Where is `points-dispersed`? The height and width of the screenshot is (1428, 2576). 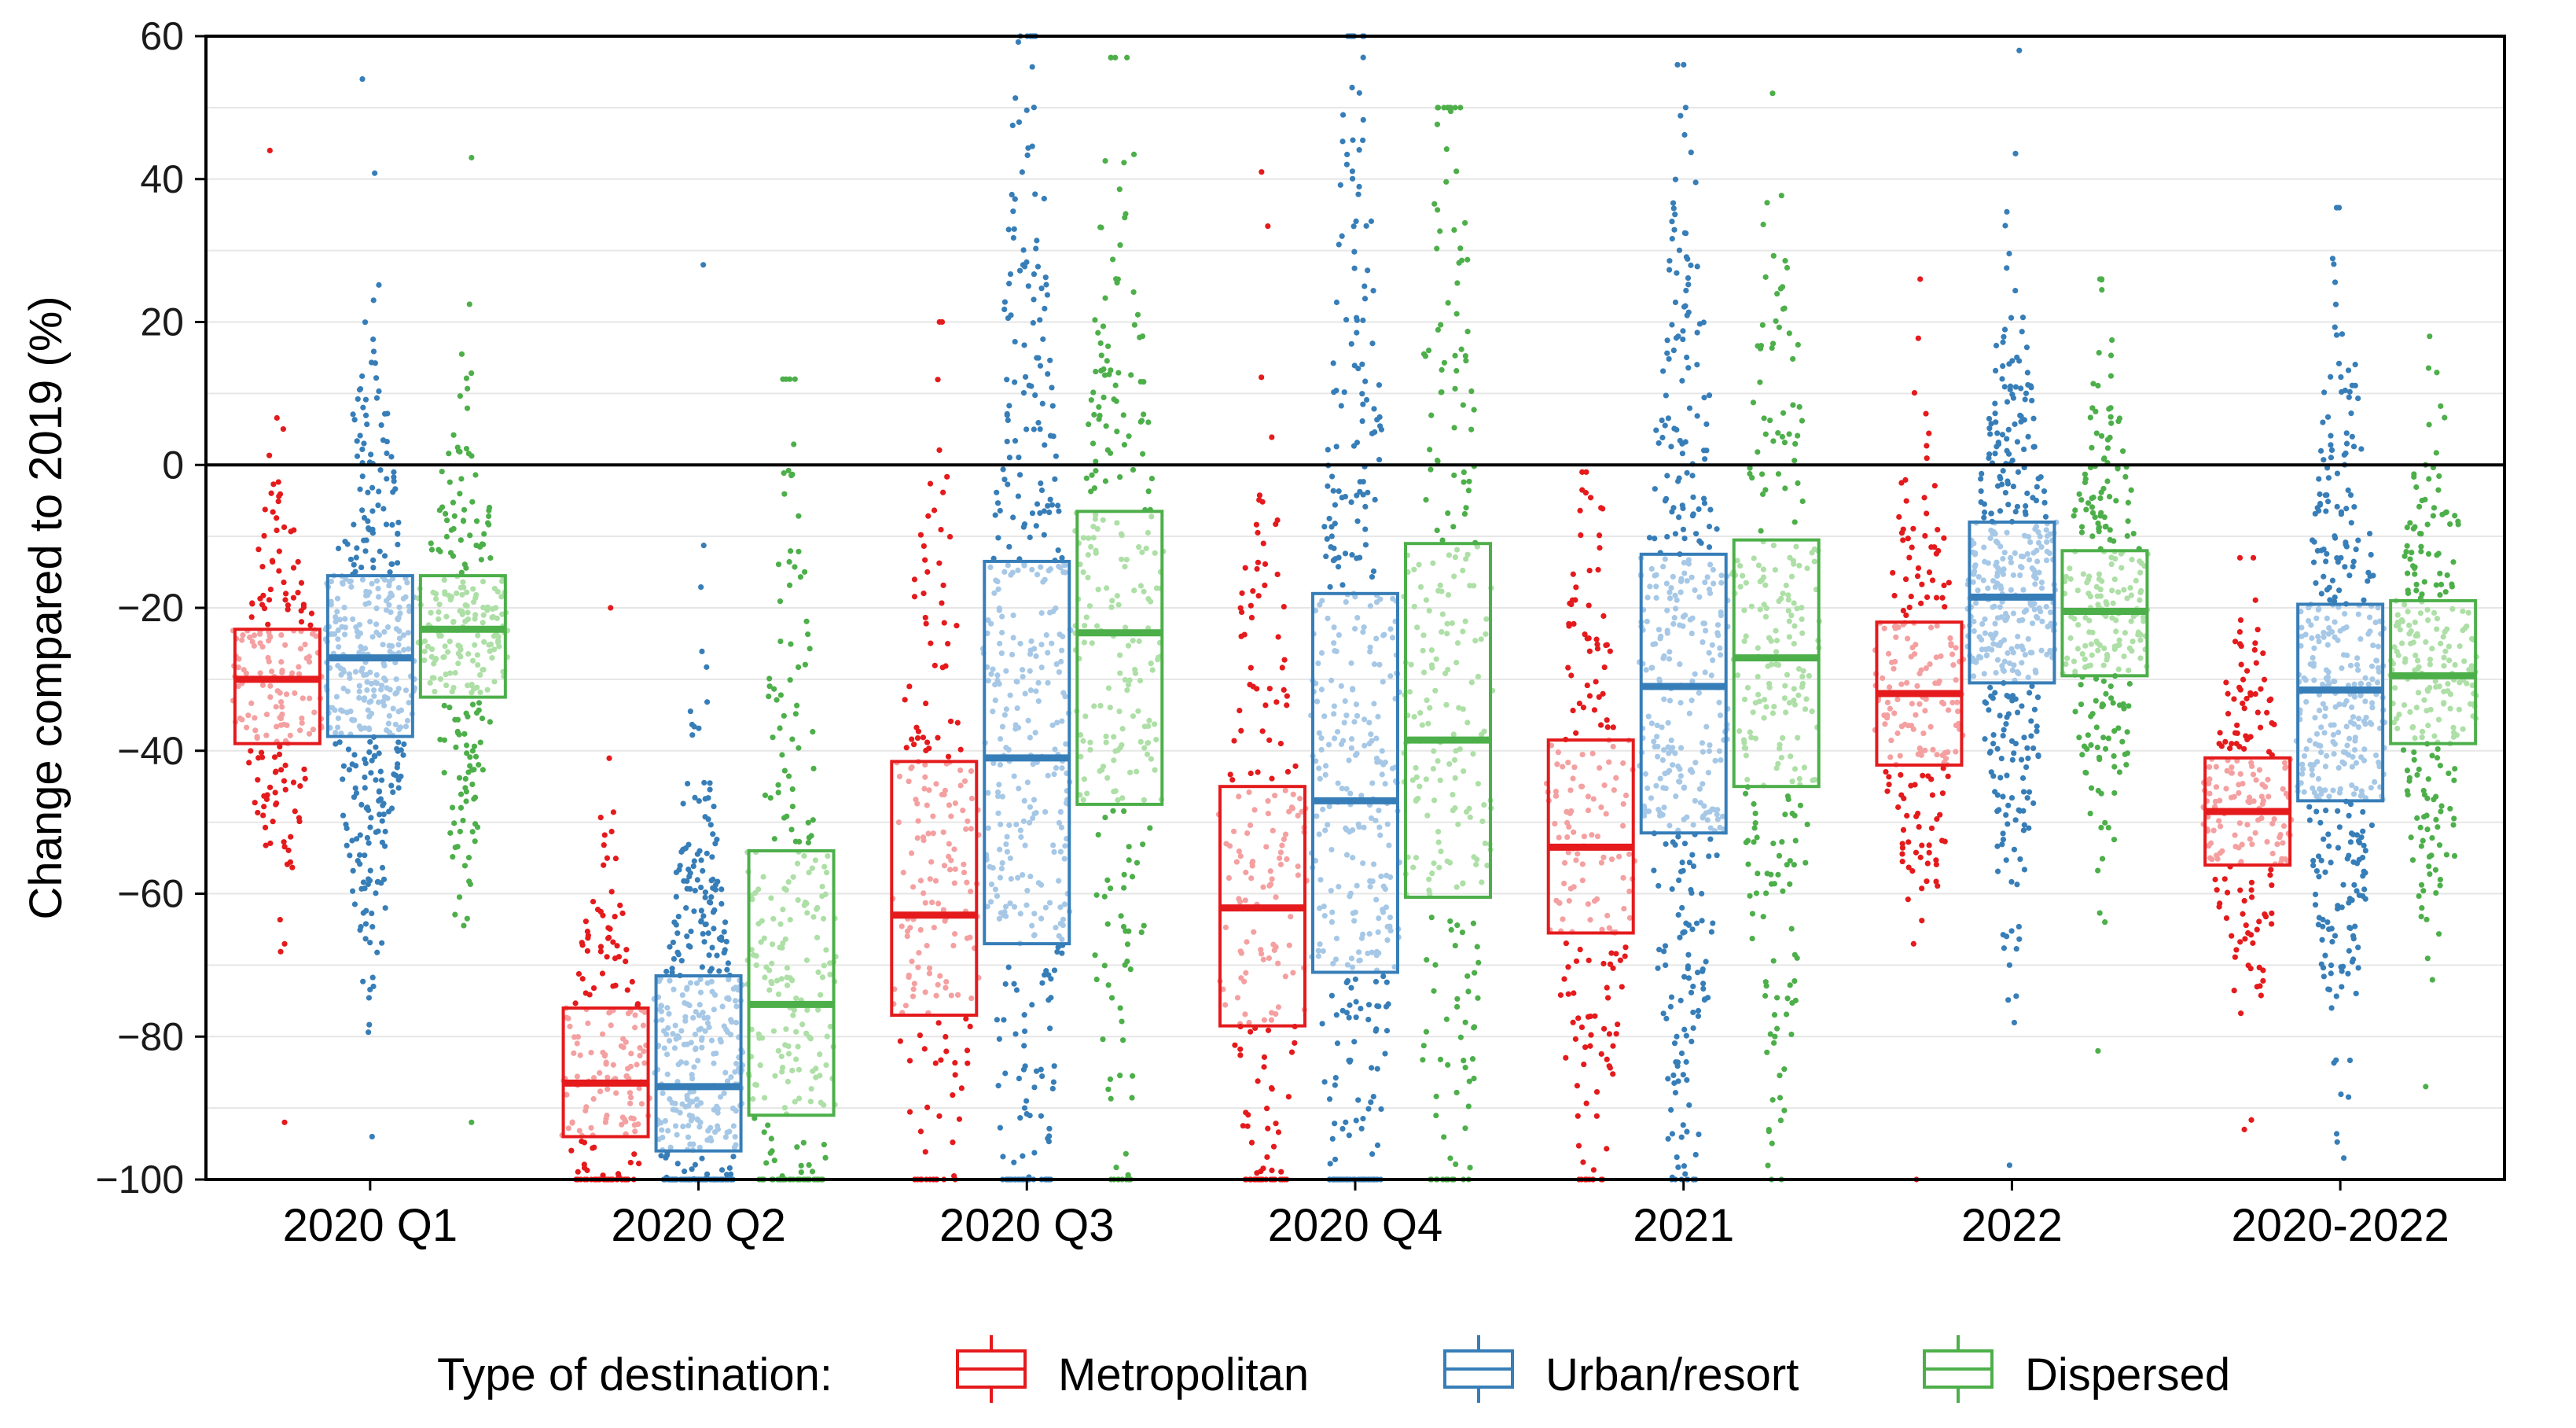 points-dispersed is located at coordinates (463, 639).